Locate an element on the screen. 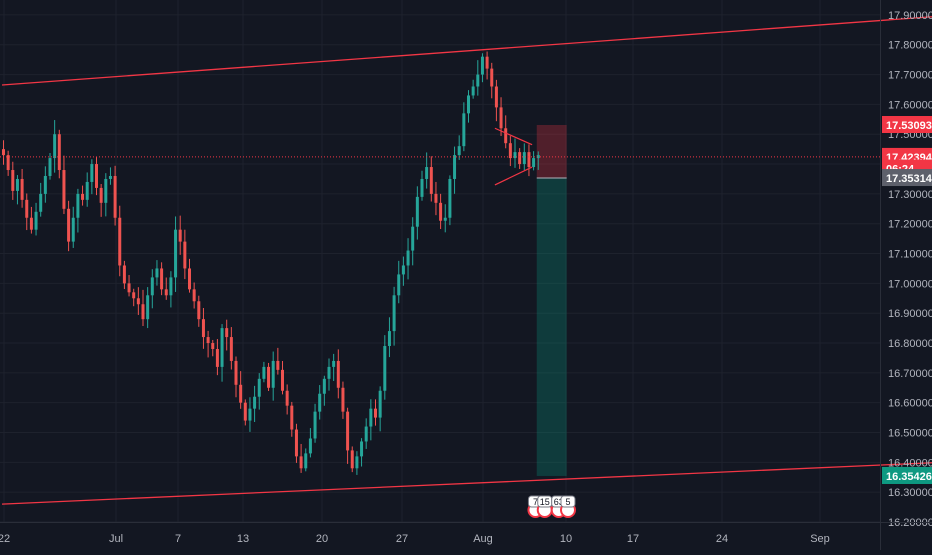  price-tick-label: 17.10000 is located at coordinates (910, 255).